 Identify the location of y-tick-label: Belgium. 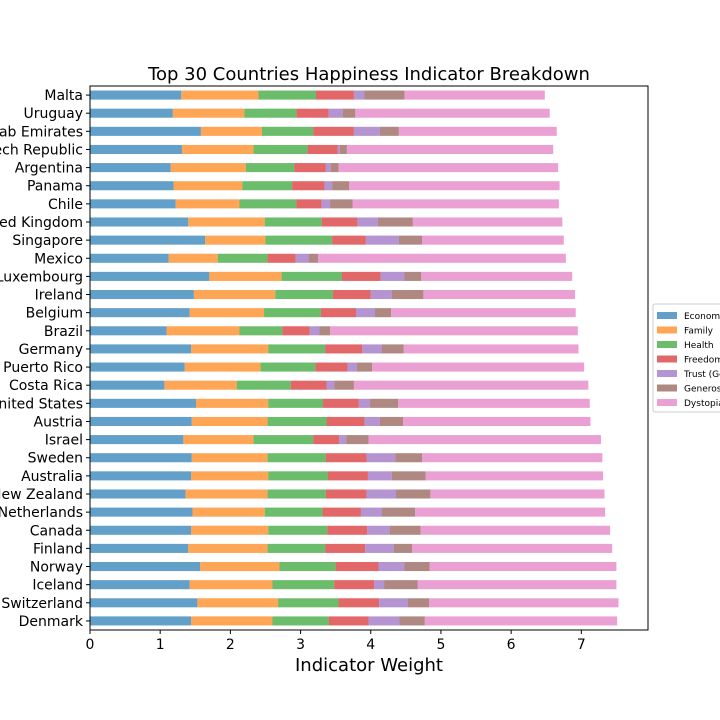
(54, 314).